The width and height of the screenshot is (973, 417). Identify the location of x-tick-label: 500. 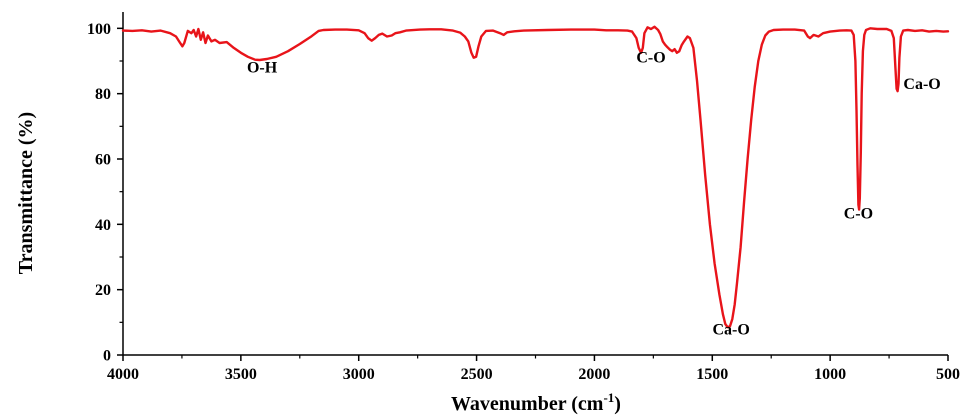
(948, 374).